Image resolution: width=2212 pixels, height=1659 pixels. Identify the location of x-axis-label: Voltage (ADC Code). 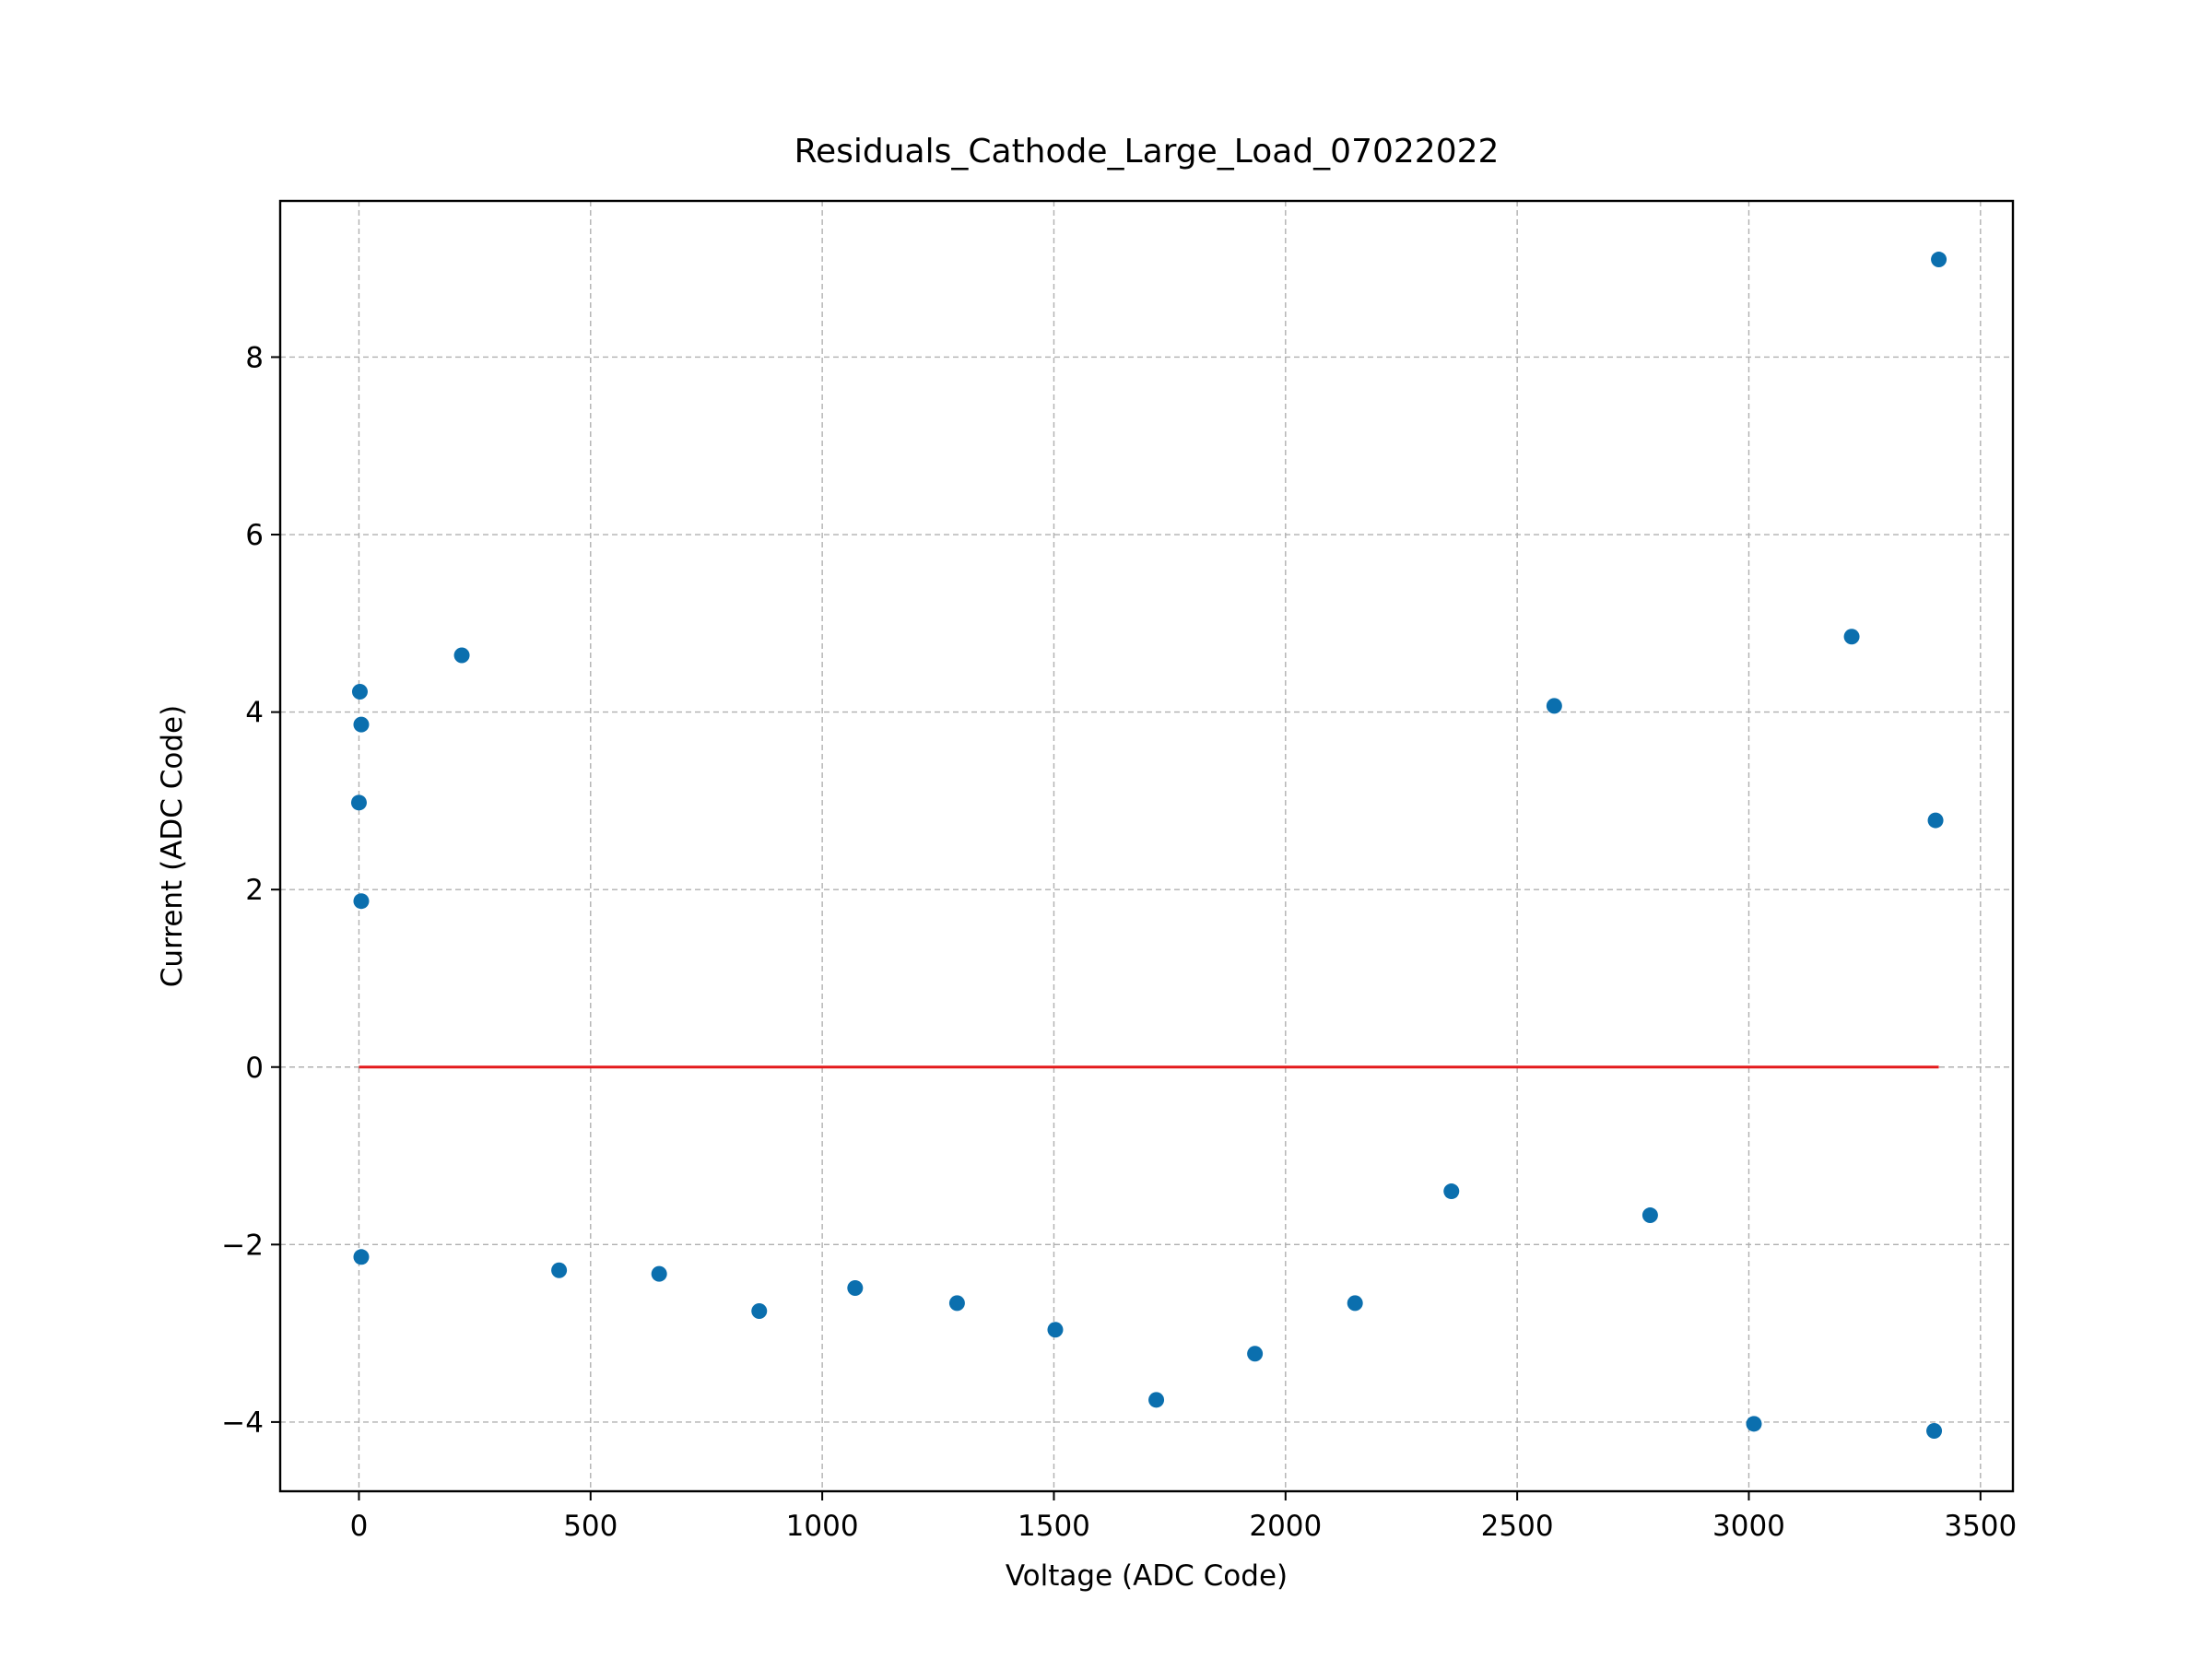
(1147, 1576).